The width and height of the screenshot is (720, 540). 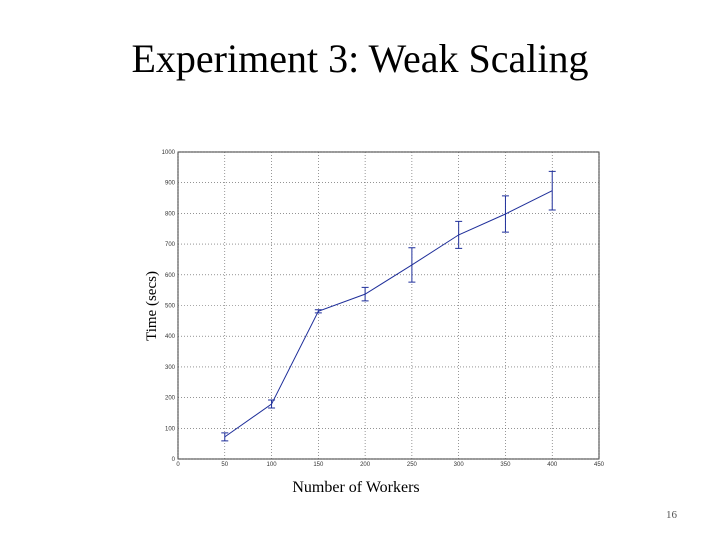 I want to click on y-tick-label: 900, so click(x=170, y=184).